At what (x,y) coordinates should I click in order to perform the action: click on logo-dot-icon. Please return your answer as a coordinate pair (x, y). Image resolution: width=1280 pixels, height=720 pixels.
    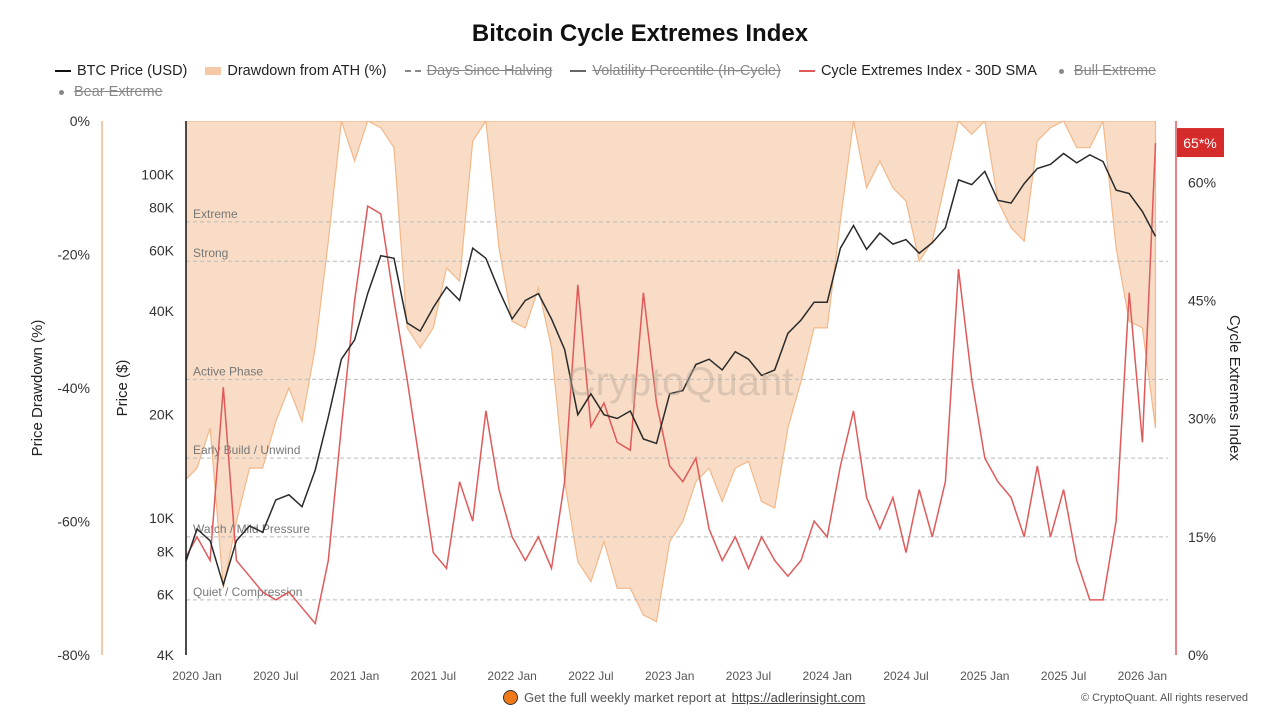
    Looking at the image, I should click on (510, 697).